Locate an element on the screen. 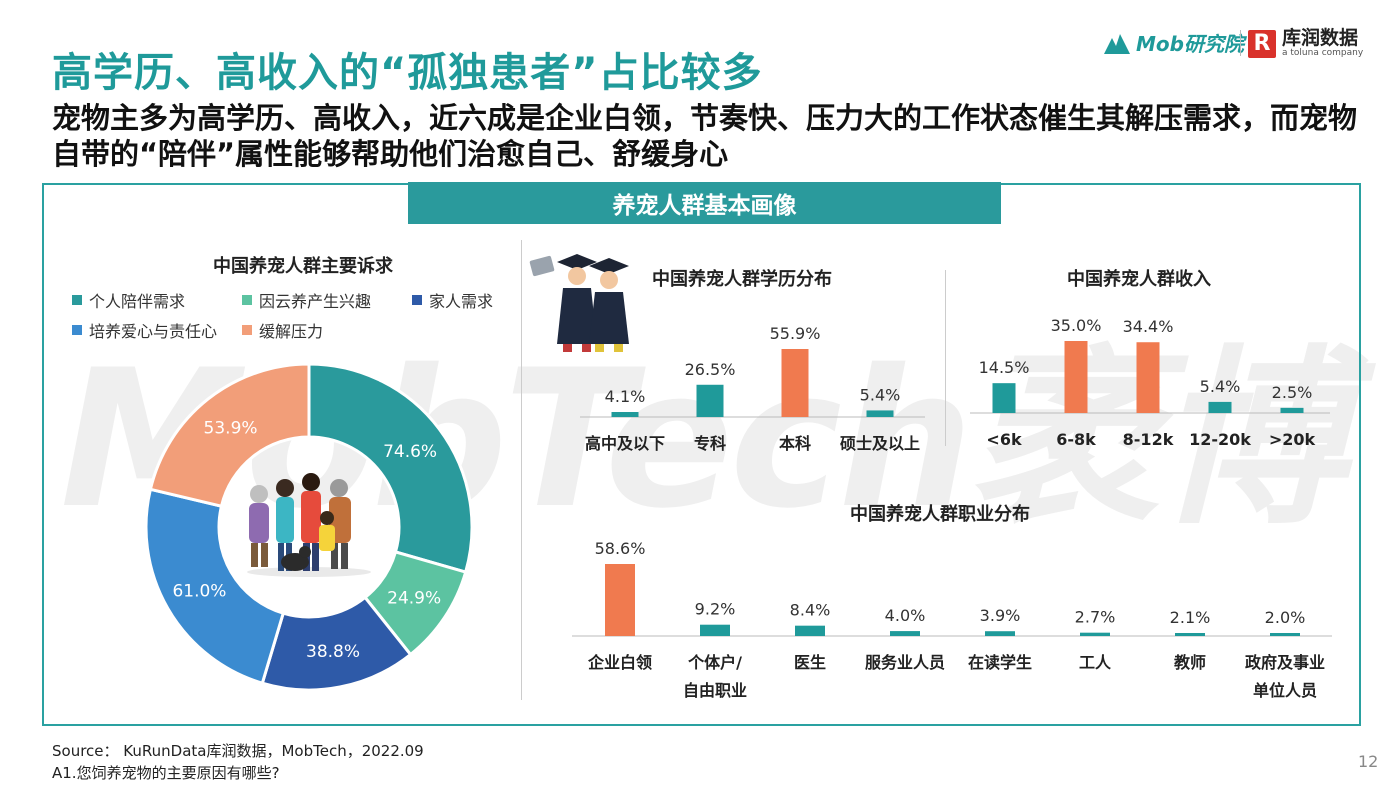 The width and height of the screenshot is (1400, 788). bar-value-label: 8.4% is located at coordinates (810, 610).